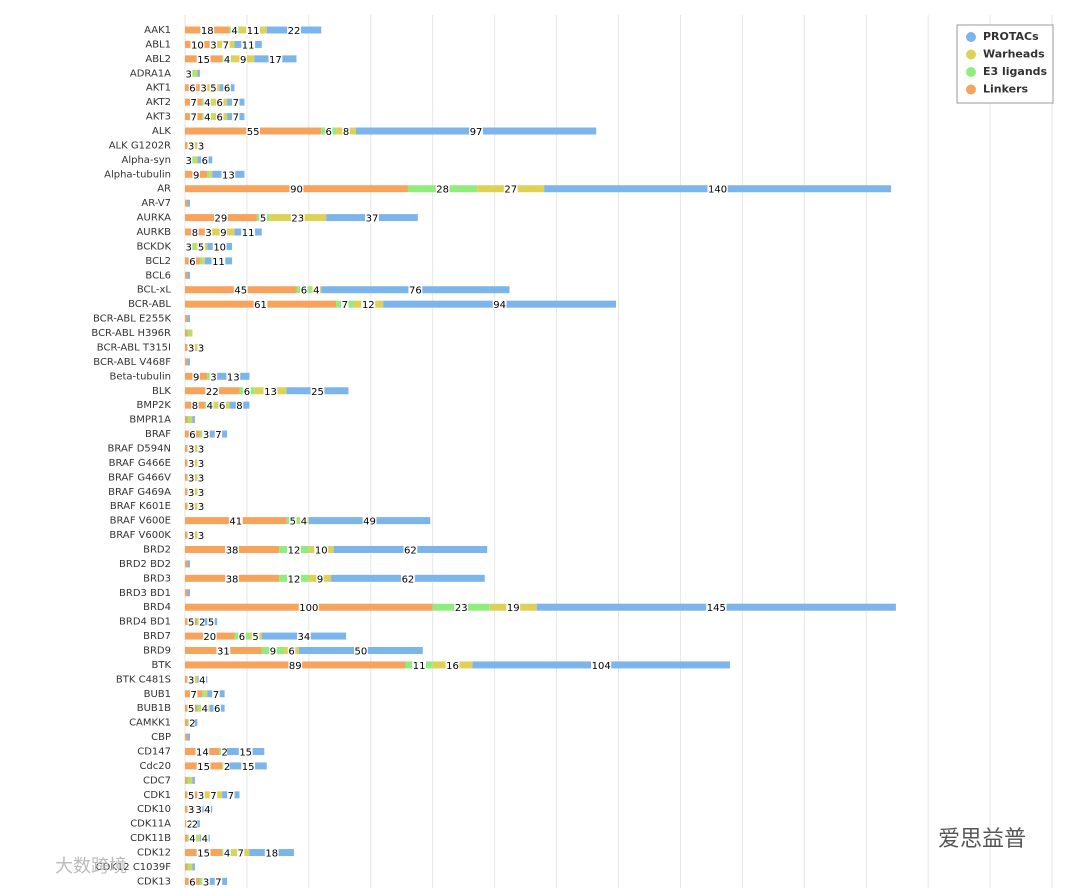  What do you see at coordinates (154, 405) in the screenshot?
I see `y-tick-label: BMP2K` at bounding box center [154, 405].